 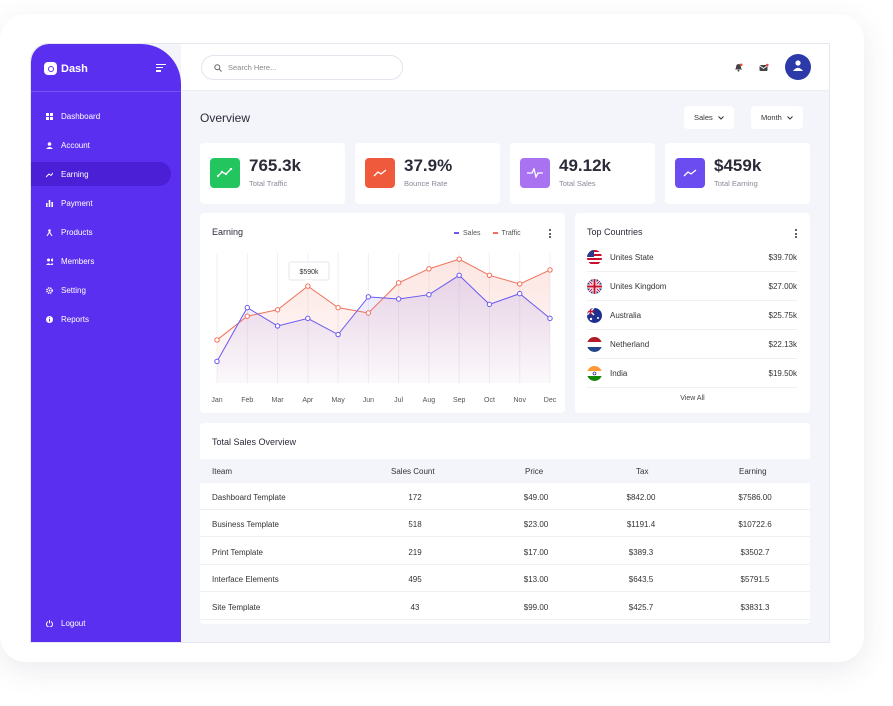 I want to click on list-item: India $19.50k, so click(x=692, y=373).